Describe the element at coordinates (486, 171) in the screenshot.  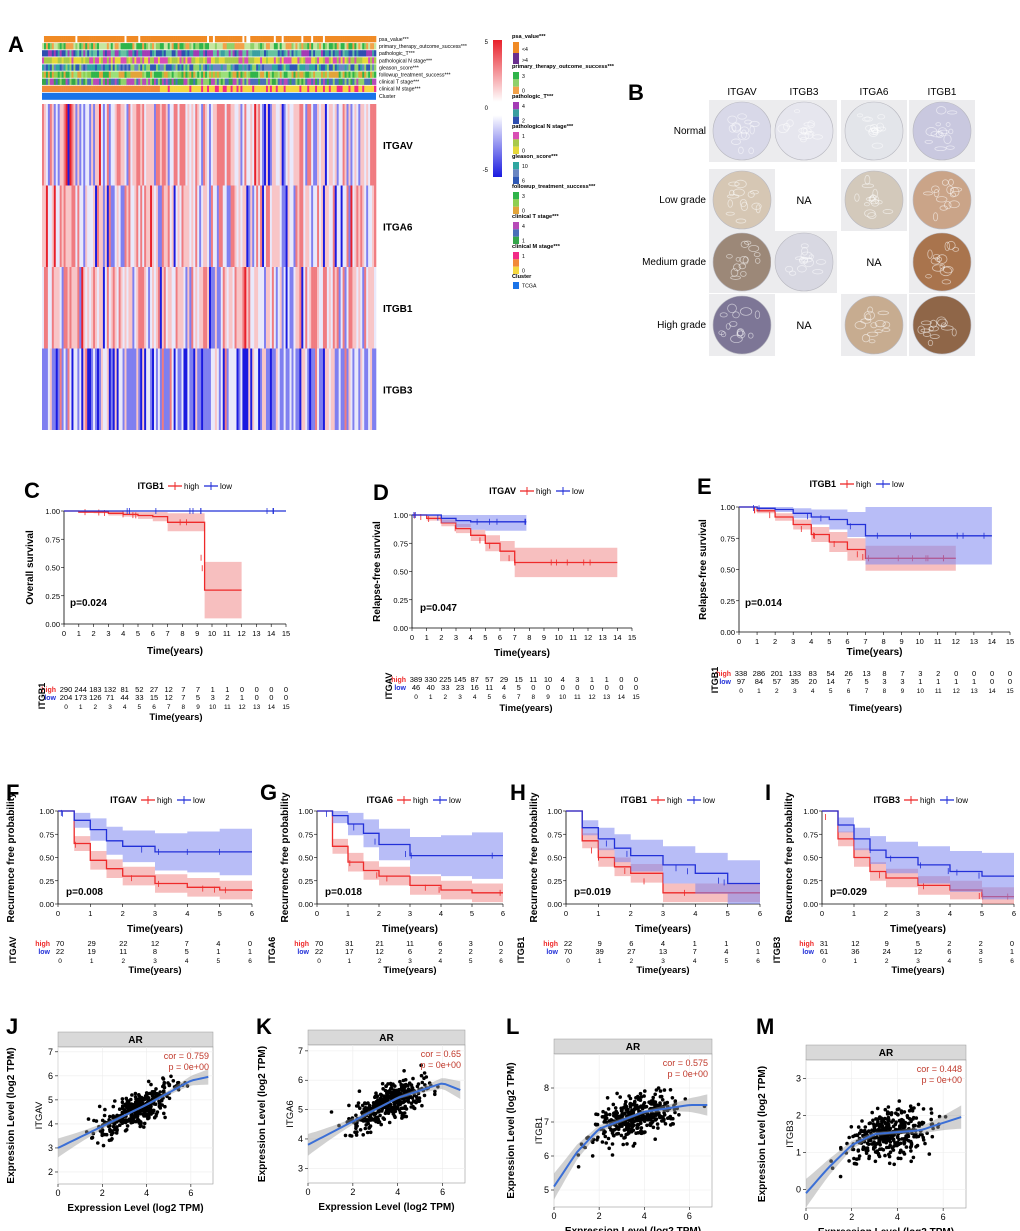
I see `color-scale-tick: -5` at that location.